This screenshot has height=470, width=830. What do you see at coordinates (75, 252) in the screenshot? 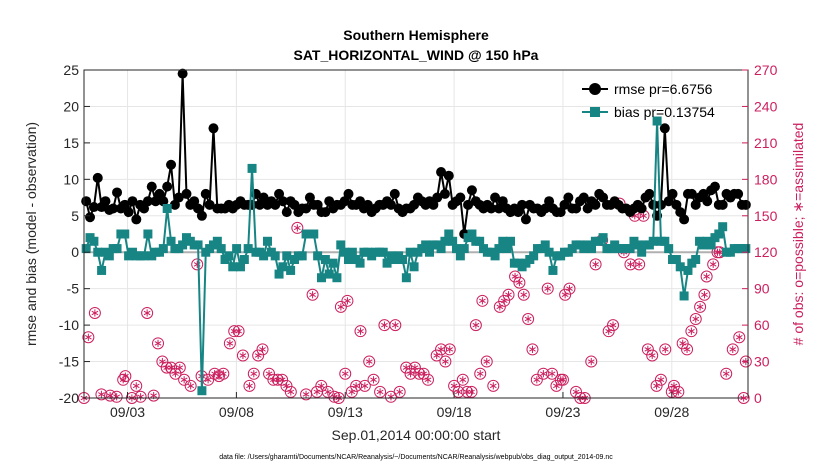
I see `y-tick-label: 0` at bounding box center [75, 252].